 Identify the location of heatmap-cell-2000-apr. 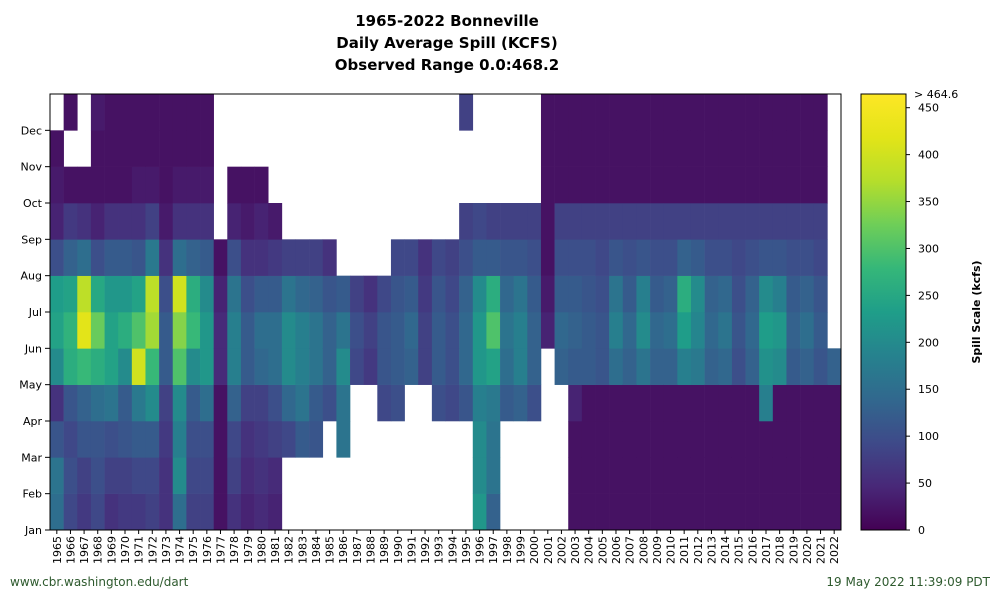
(534, 403).